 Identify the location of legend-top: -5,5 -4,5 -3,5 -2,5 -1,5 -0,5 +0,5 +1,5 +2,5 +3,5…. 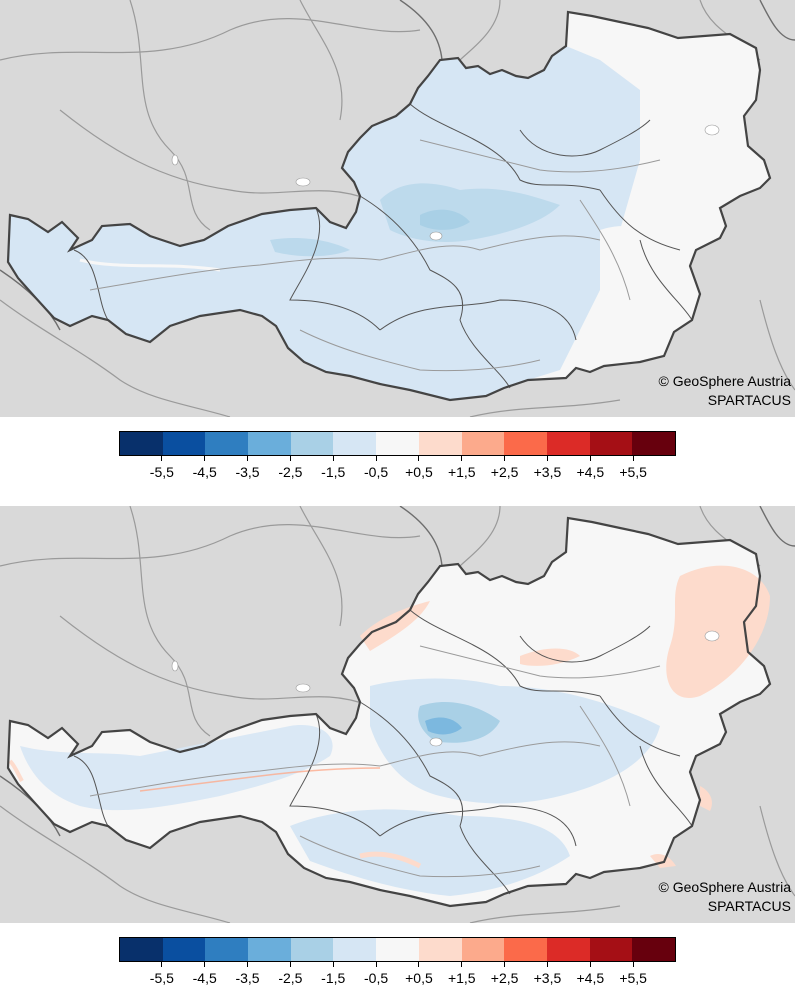
(397, 459).